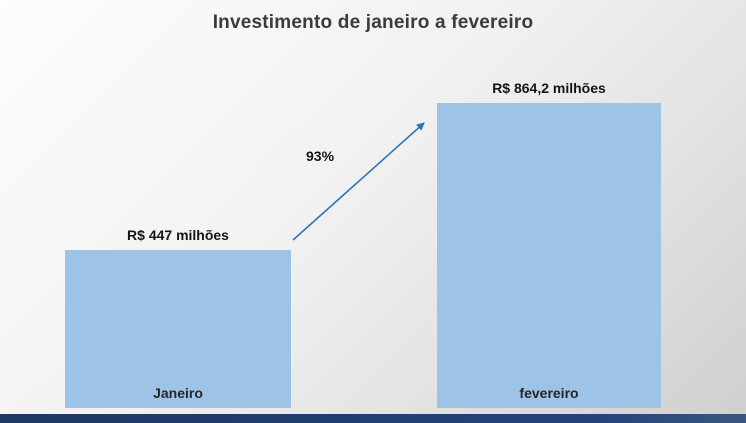 The image size is (746, 423). Describe the element at coordinates (373, 418) in the screenshot. I see `bottom-accent-bar` at that location.